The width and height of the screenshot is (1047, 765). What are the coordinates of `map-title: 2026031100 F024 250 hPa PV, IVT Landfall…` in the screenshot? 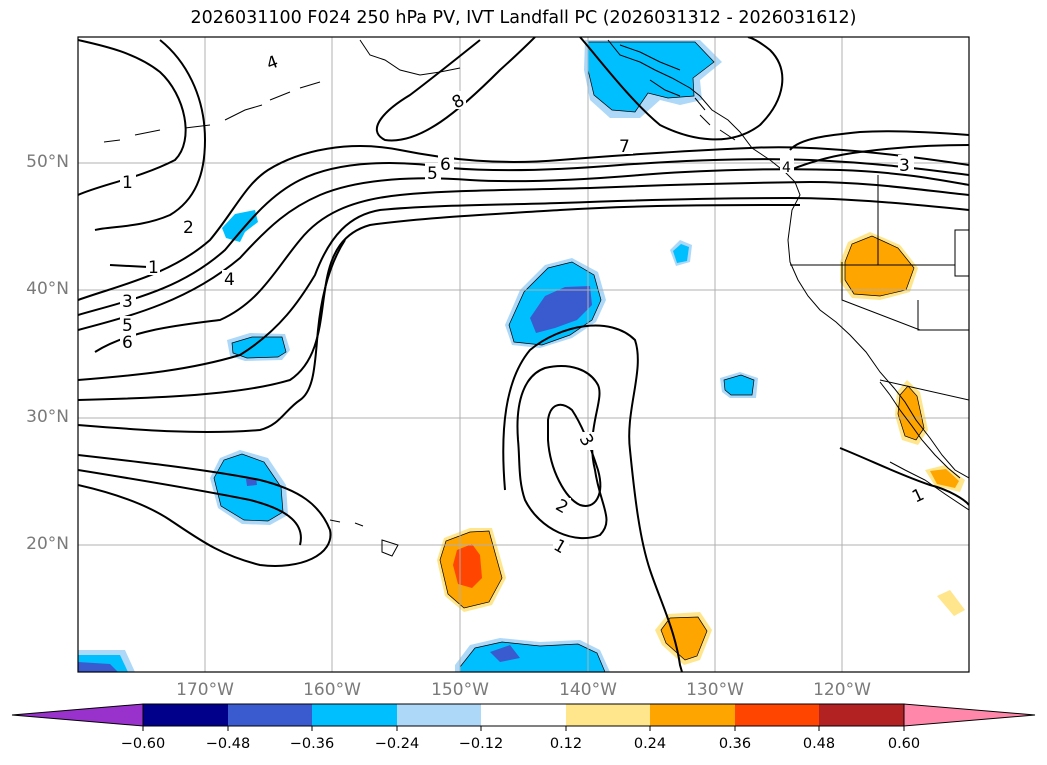 It's located at (523, 18).